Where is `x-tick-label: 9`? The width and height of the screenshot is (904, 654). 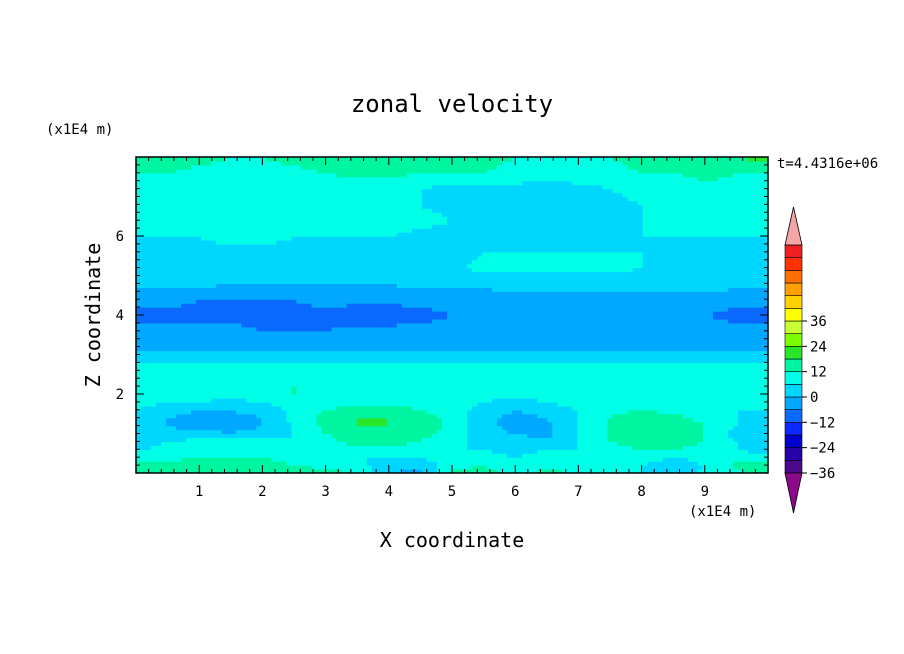
x-tick-label: 9 is located at coordinates (705, 492).